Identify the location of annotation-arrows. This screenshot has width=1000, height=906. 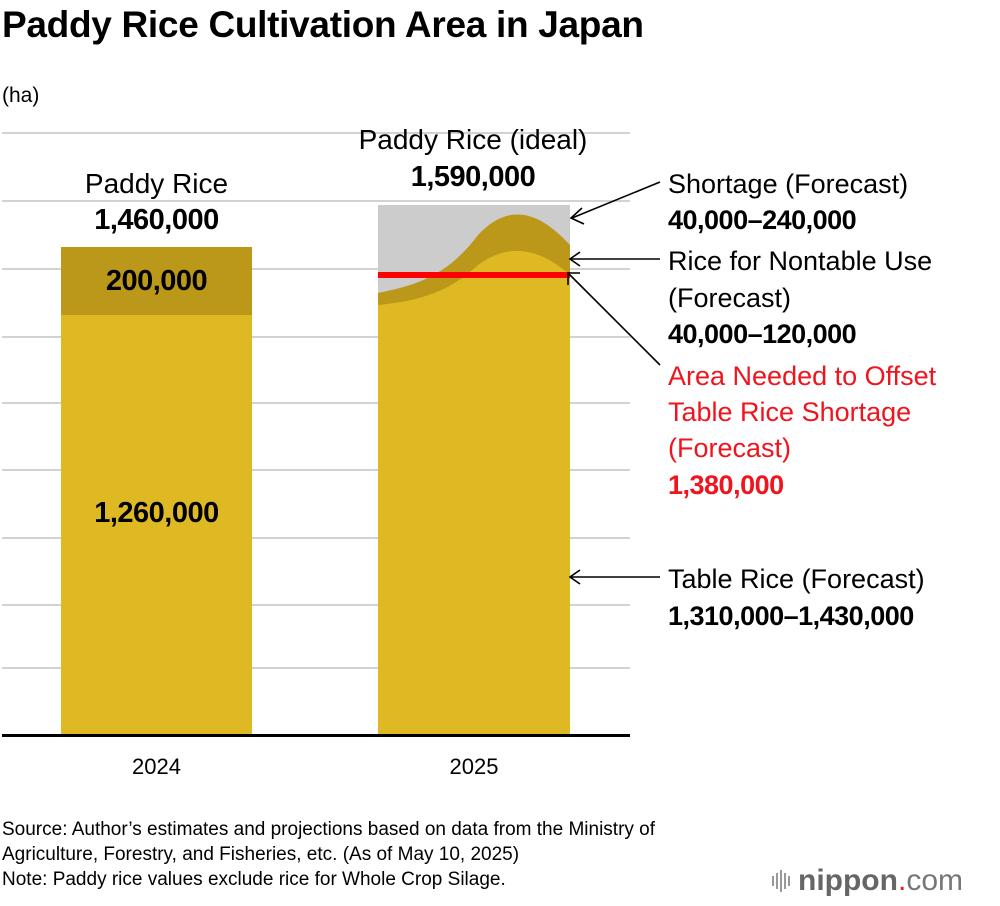
(614, 383).